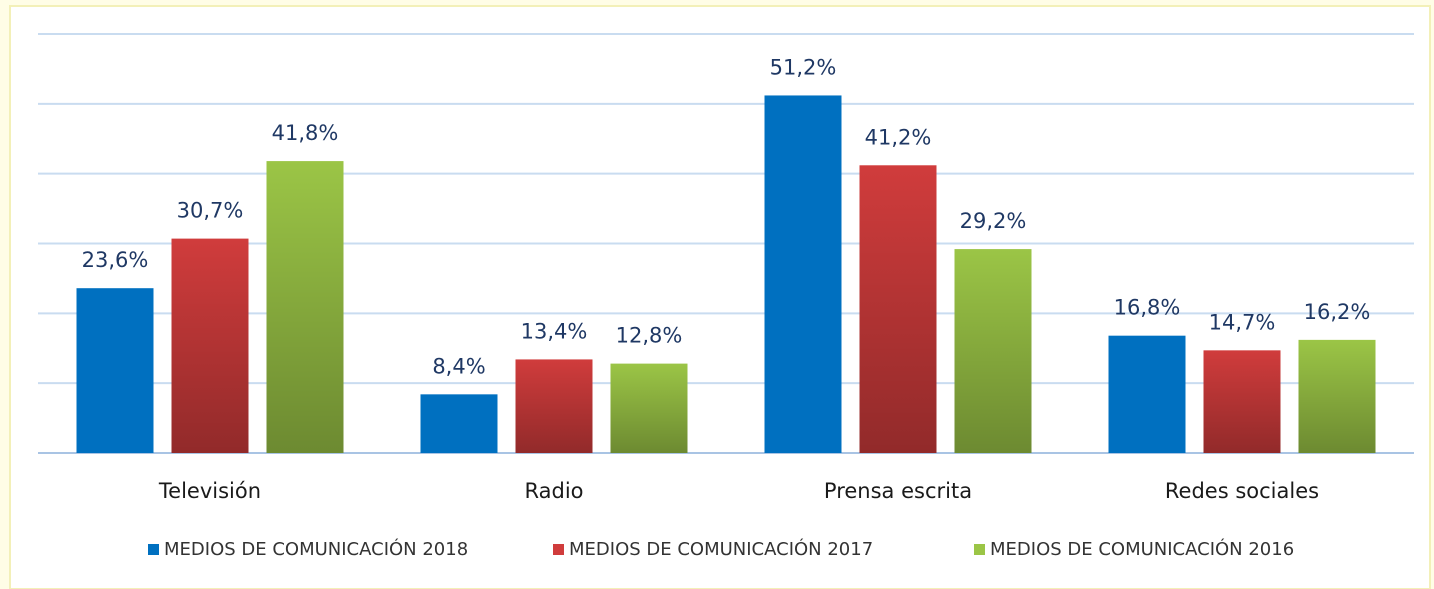 This screenshot has width=1434, height=589. What do you see at coordinates (210, 211) in the screenshot?
I see `data-label: 30,7%` at bounding box center [210, 211].